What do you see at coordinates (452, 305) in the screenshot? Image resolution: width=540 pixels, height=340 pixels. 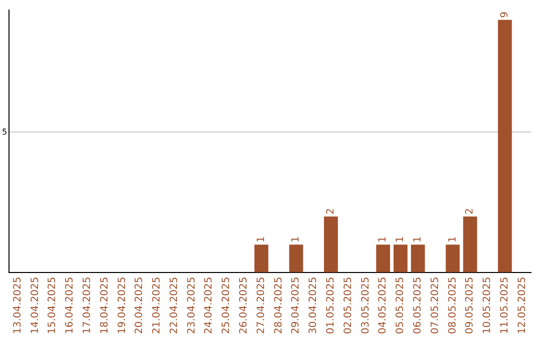 I see `x-tick-label: 08.05.2025` at bounding box center [452, 305].